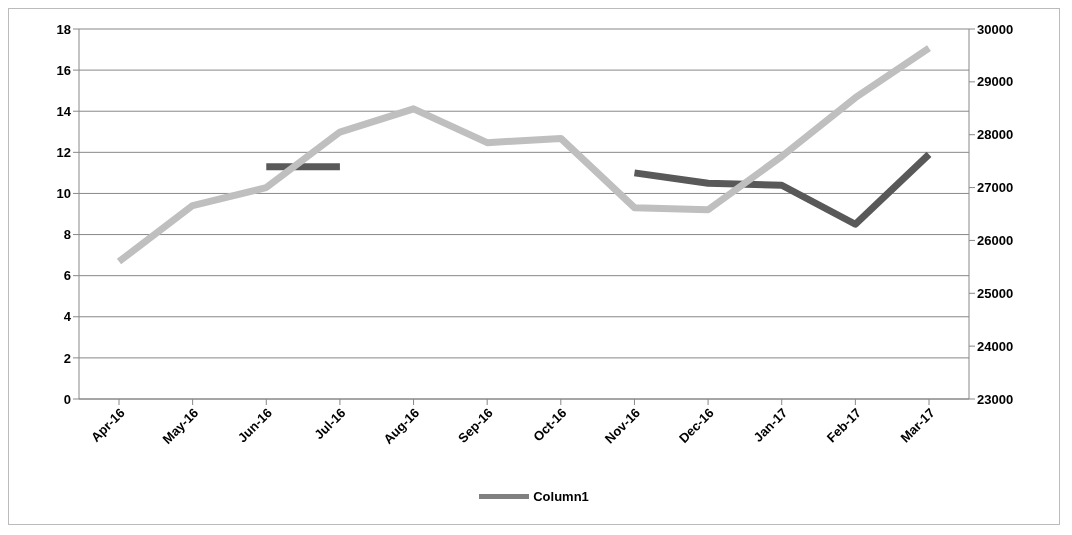  I want to click on y-tick-label: 12, so click(63, 152).